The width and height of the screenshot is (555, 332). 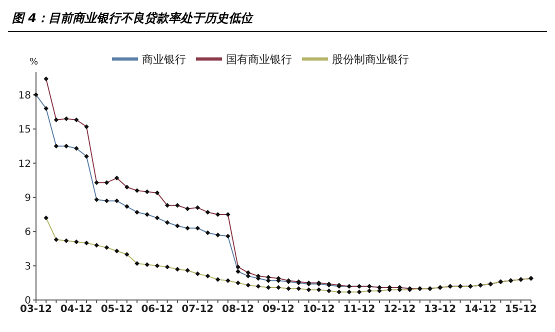 What do you see at coordinates (33, 62) in the screenshot?
I see `y-axis-title: %` at bounding box center [33, 62].